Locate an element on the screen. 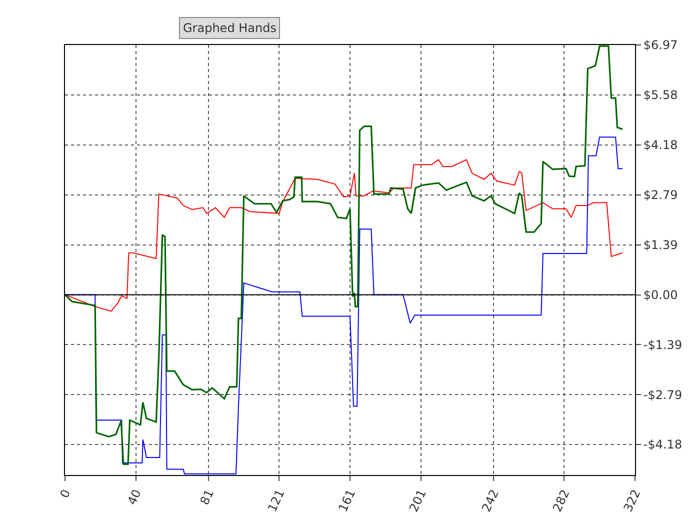 The height and width of the screenshot is (525, 700). x-tick-label: 201 is located at coordinates (417, 500).